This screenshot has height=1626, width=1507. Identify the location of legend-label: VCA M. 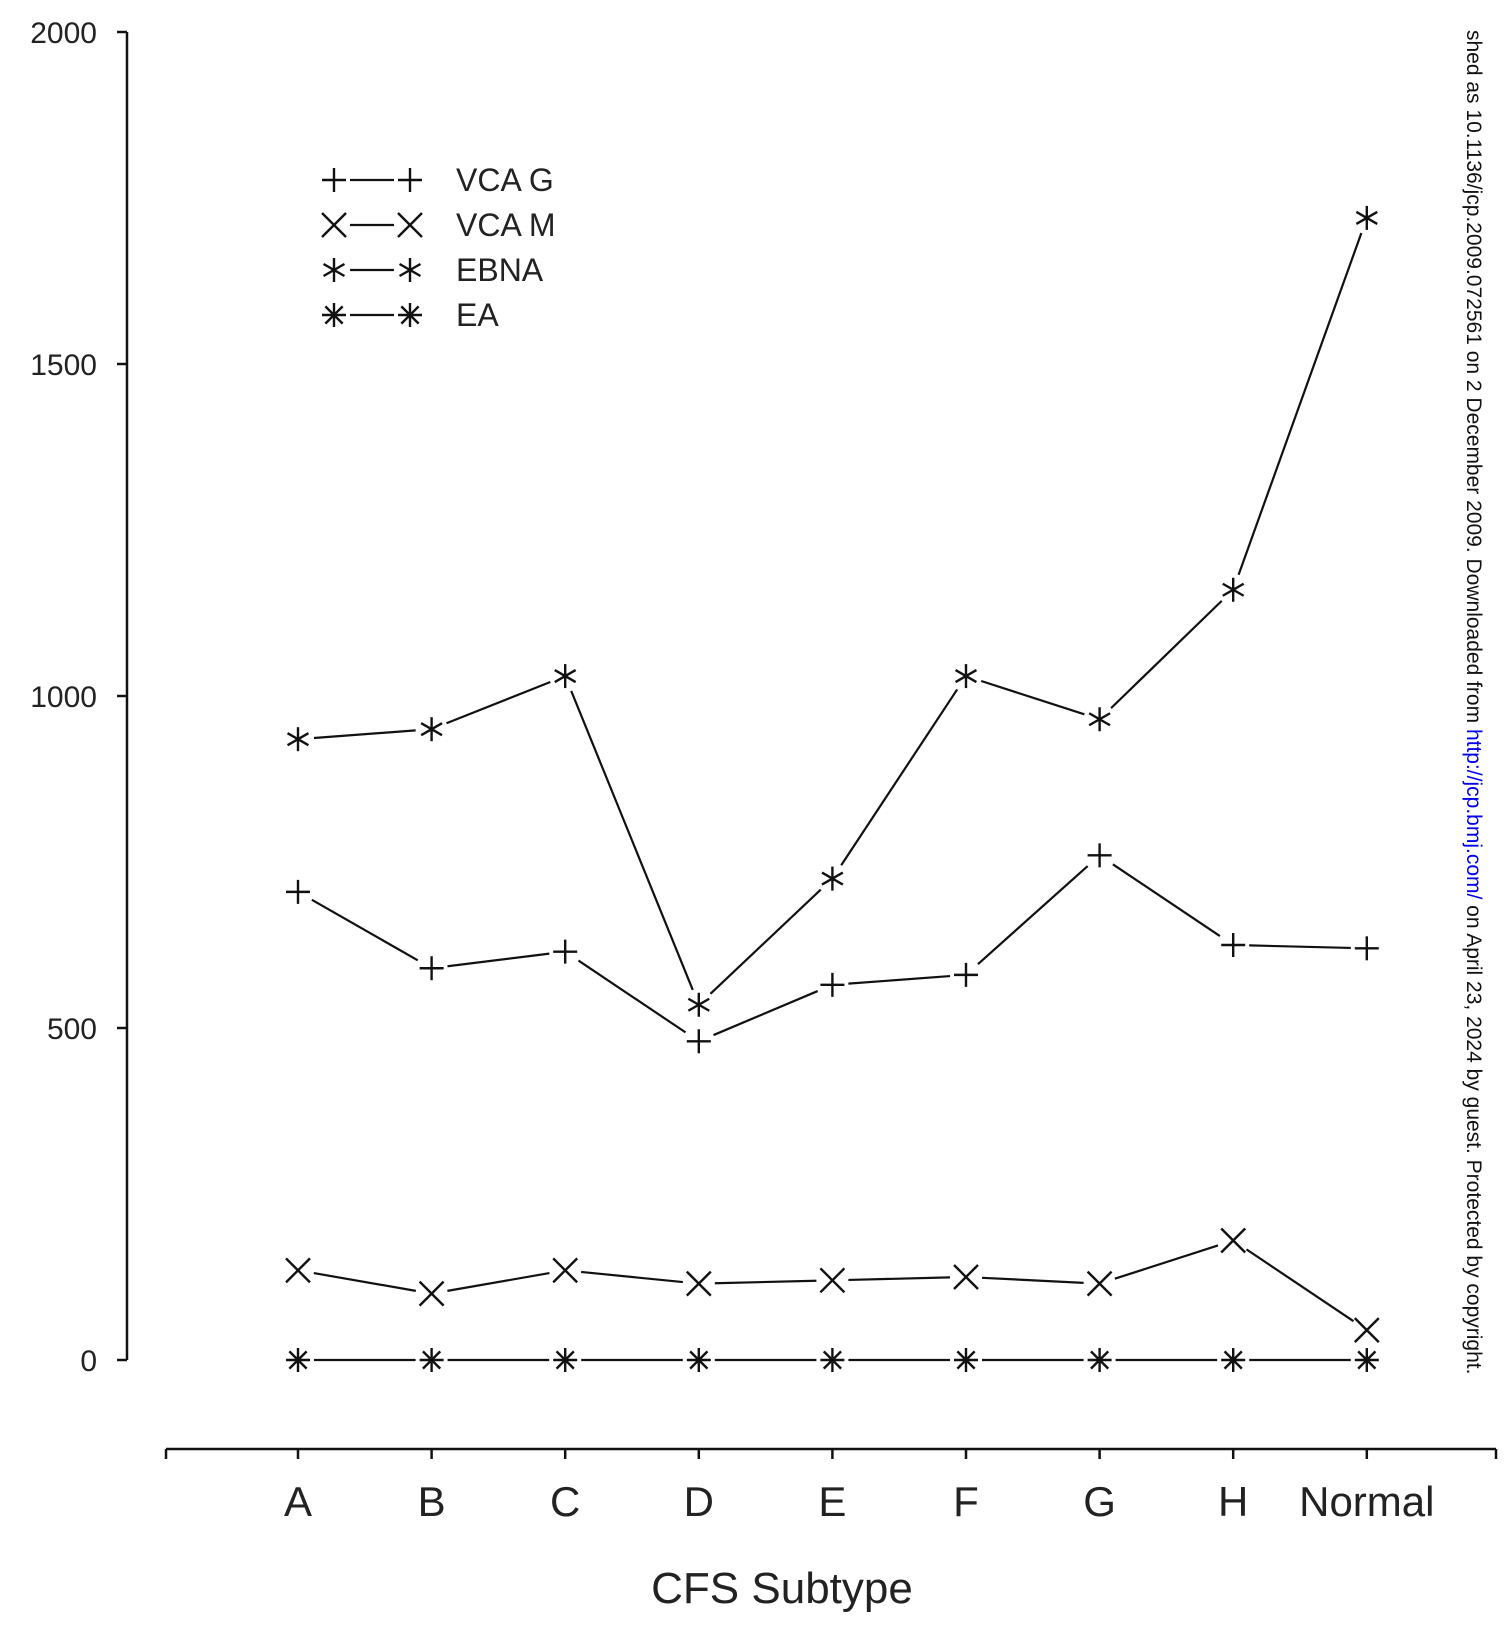
(506, 225).